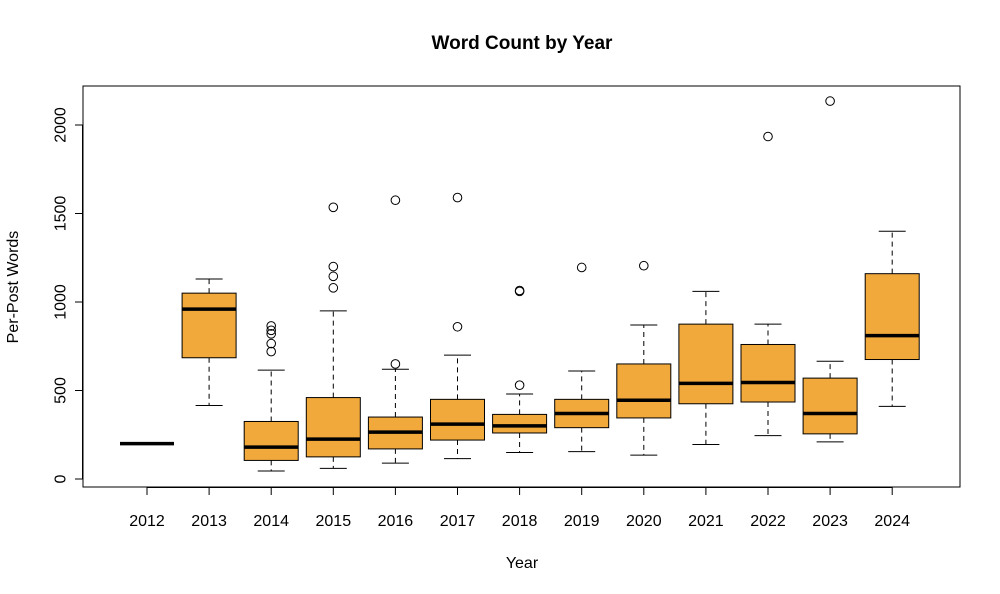 This screenshot has height=594, width=1000. I want to click on x-tick-label: 2016, so click(396, 521).